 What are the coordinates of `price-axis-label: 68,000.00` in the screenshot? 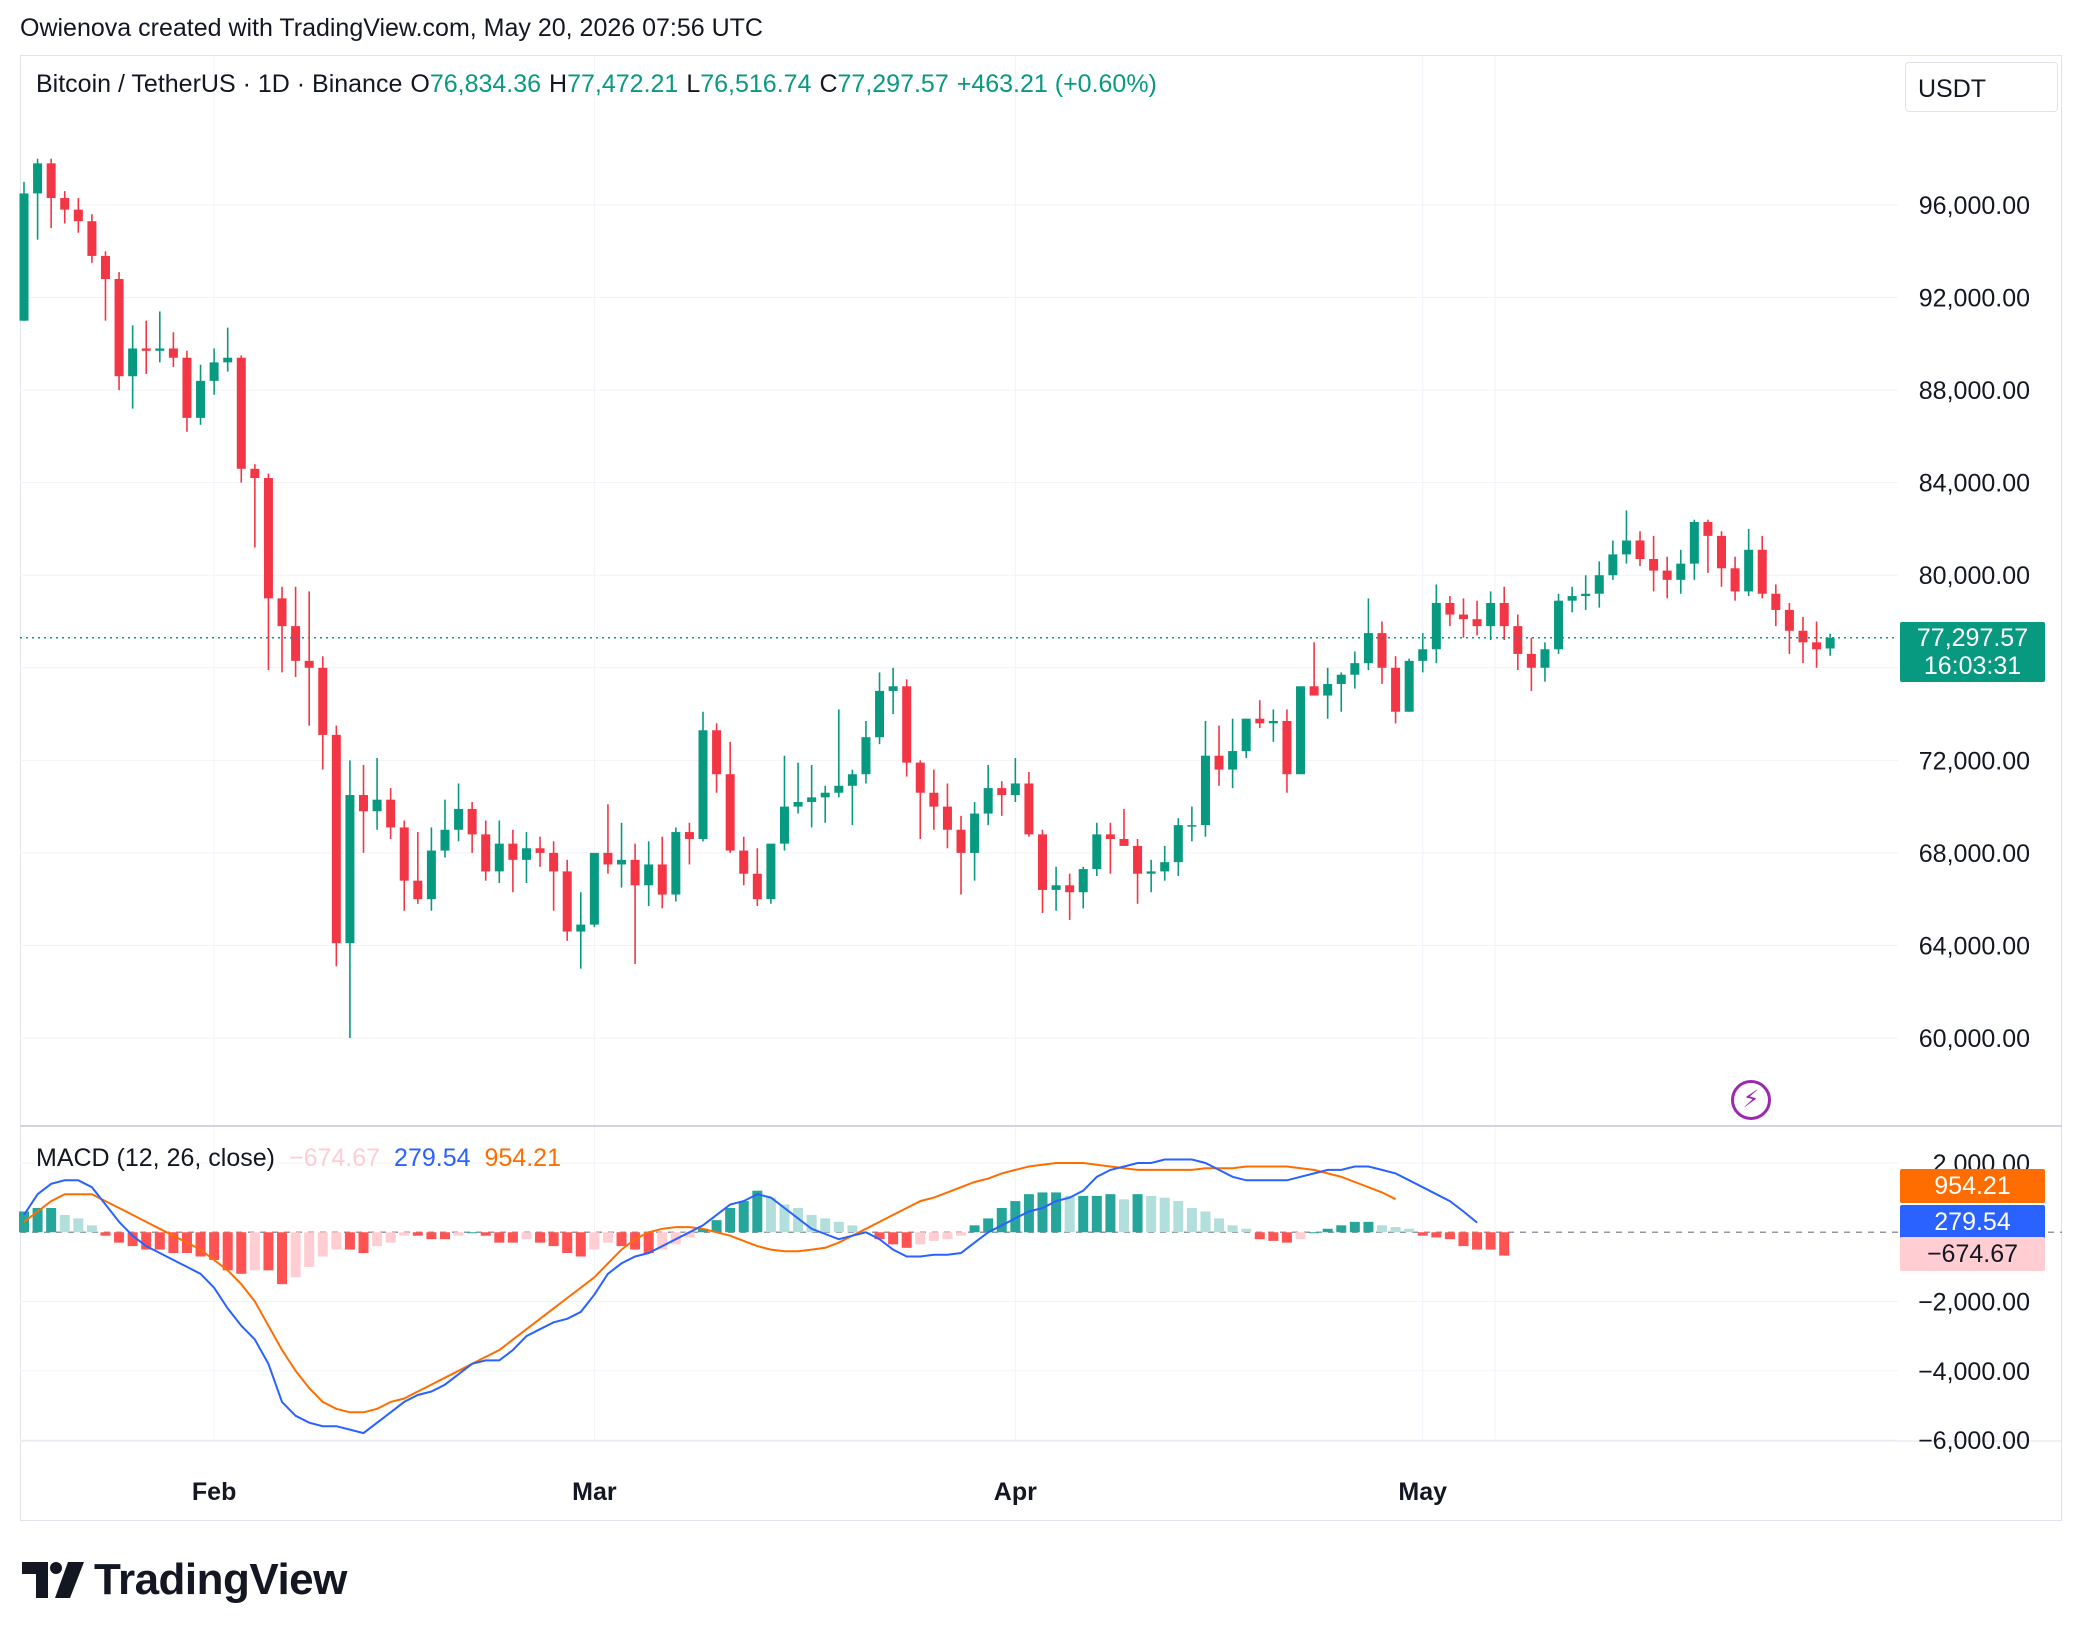 It's located at (1974, 854).